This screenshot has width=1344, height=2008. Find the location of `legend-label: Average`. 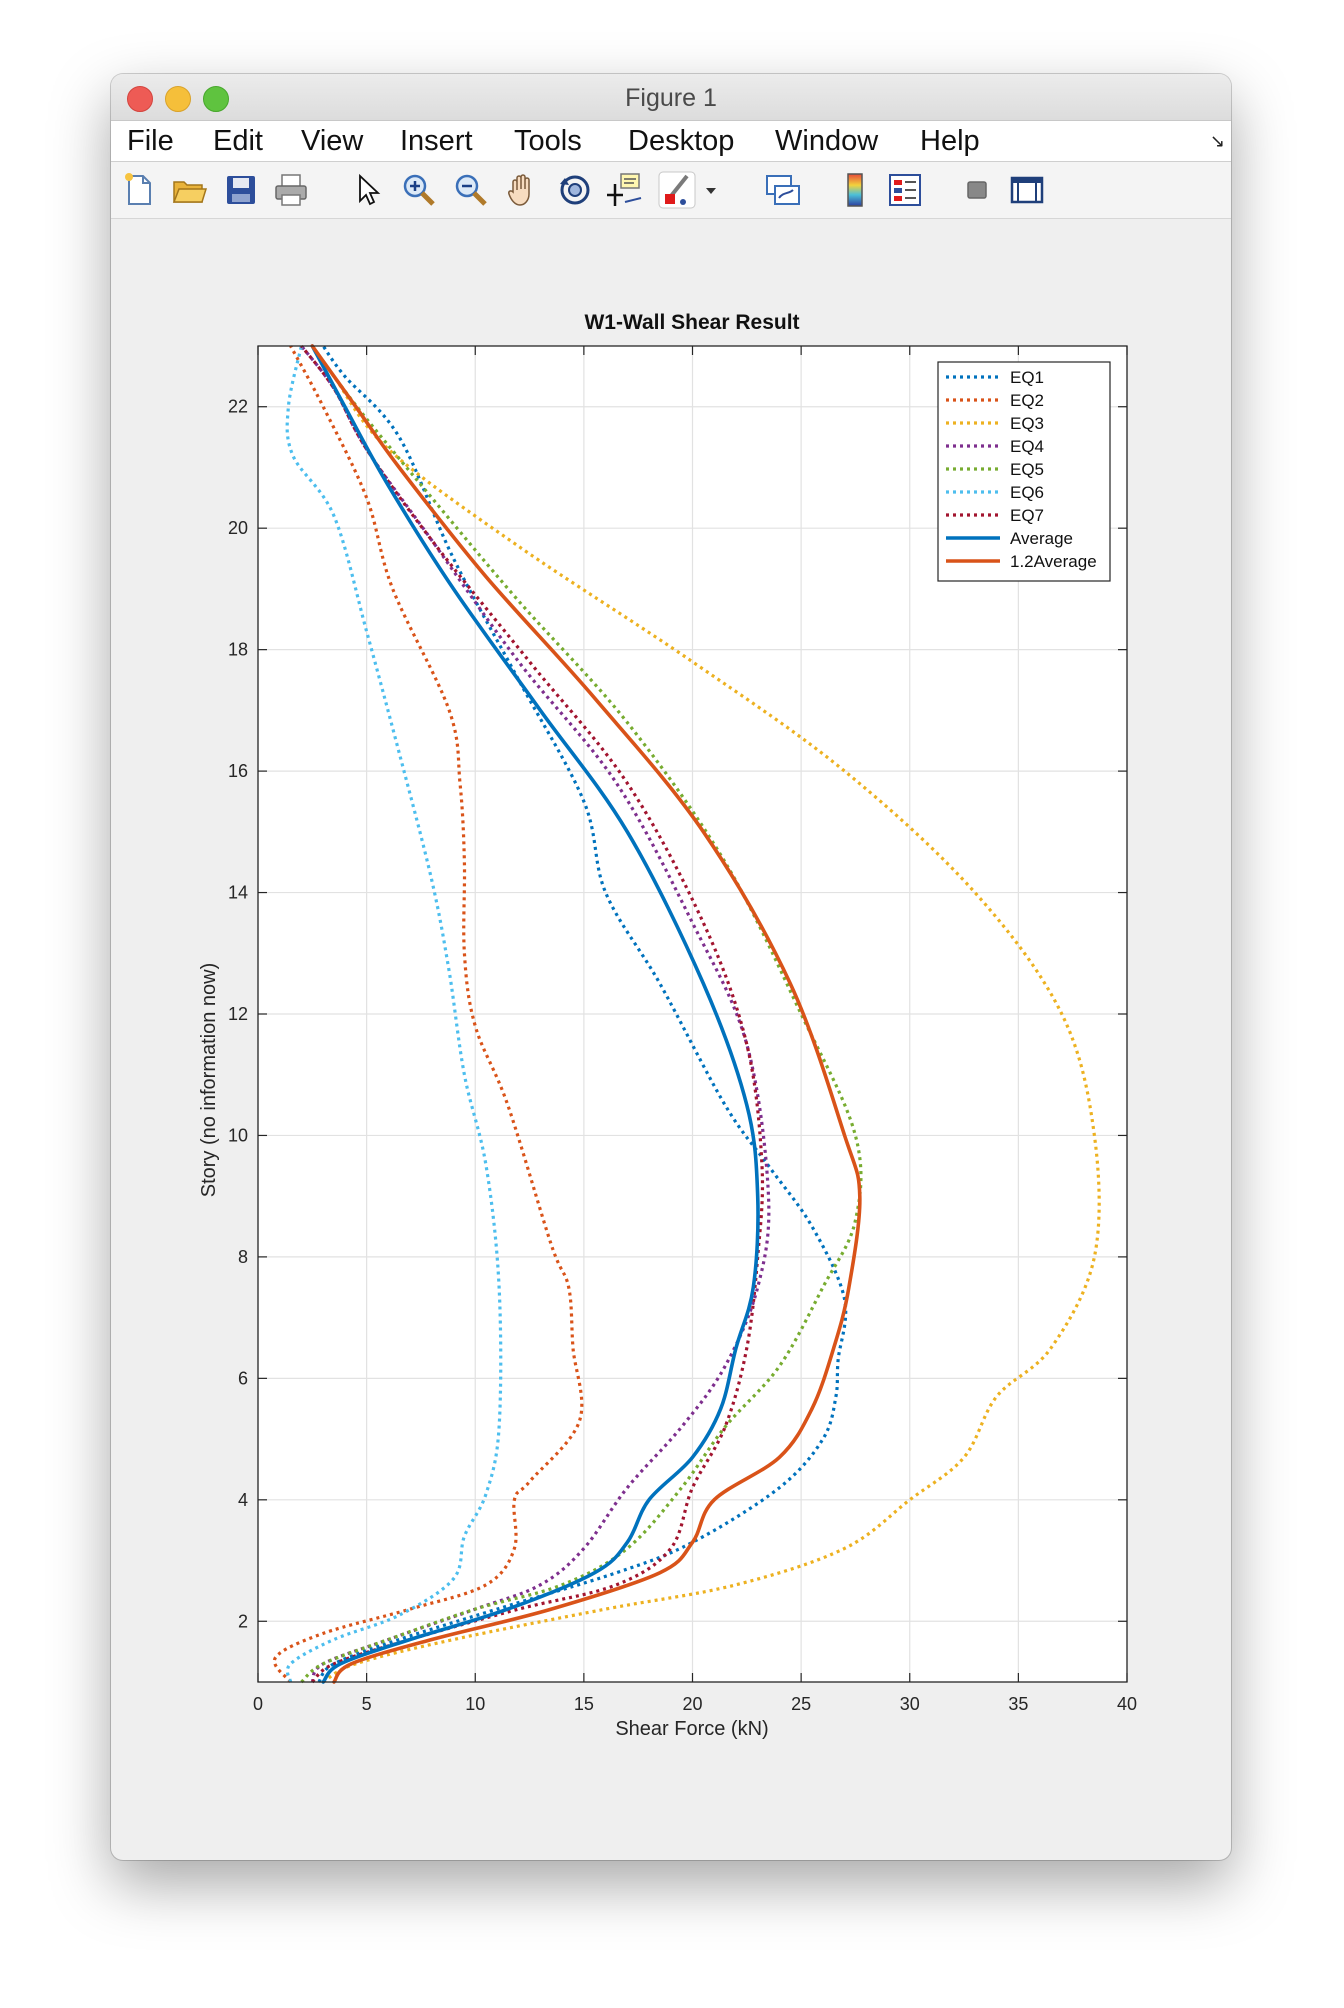

legend-label: Average is located at coordinates (1041, 538).